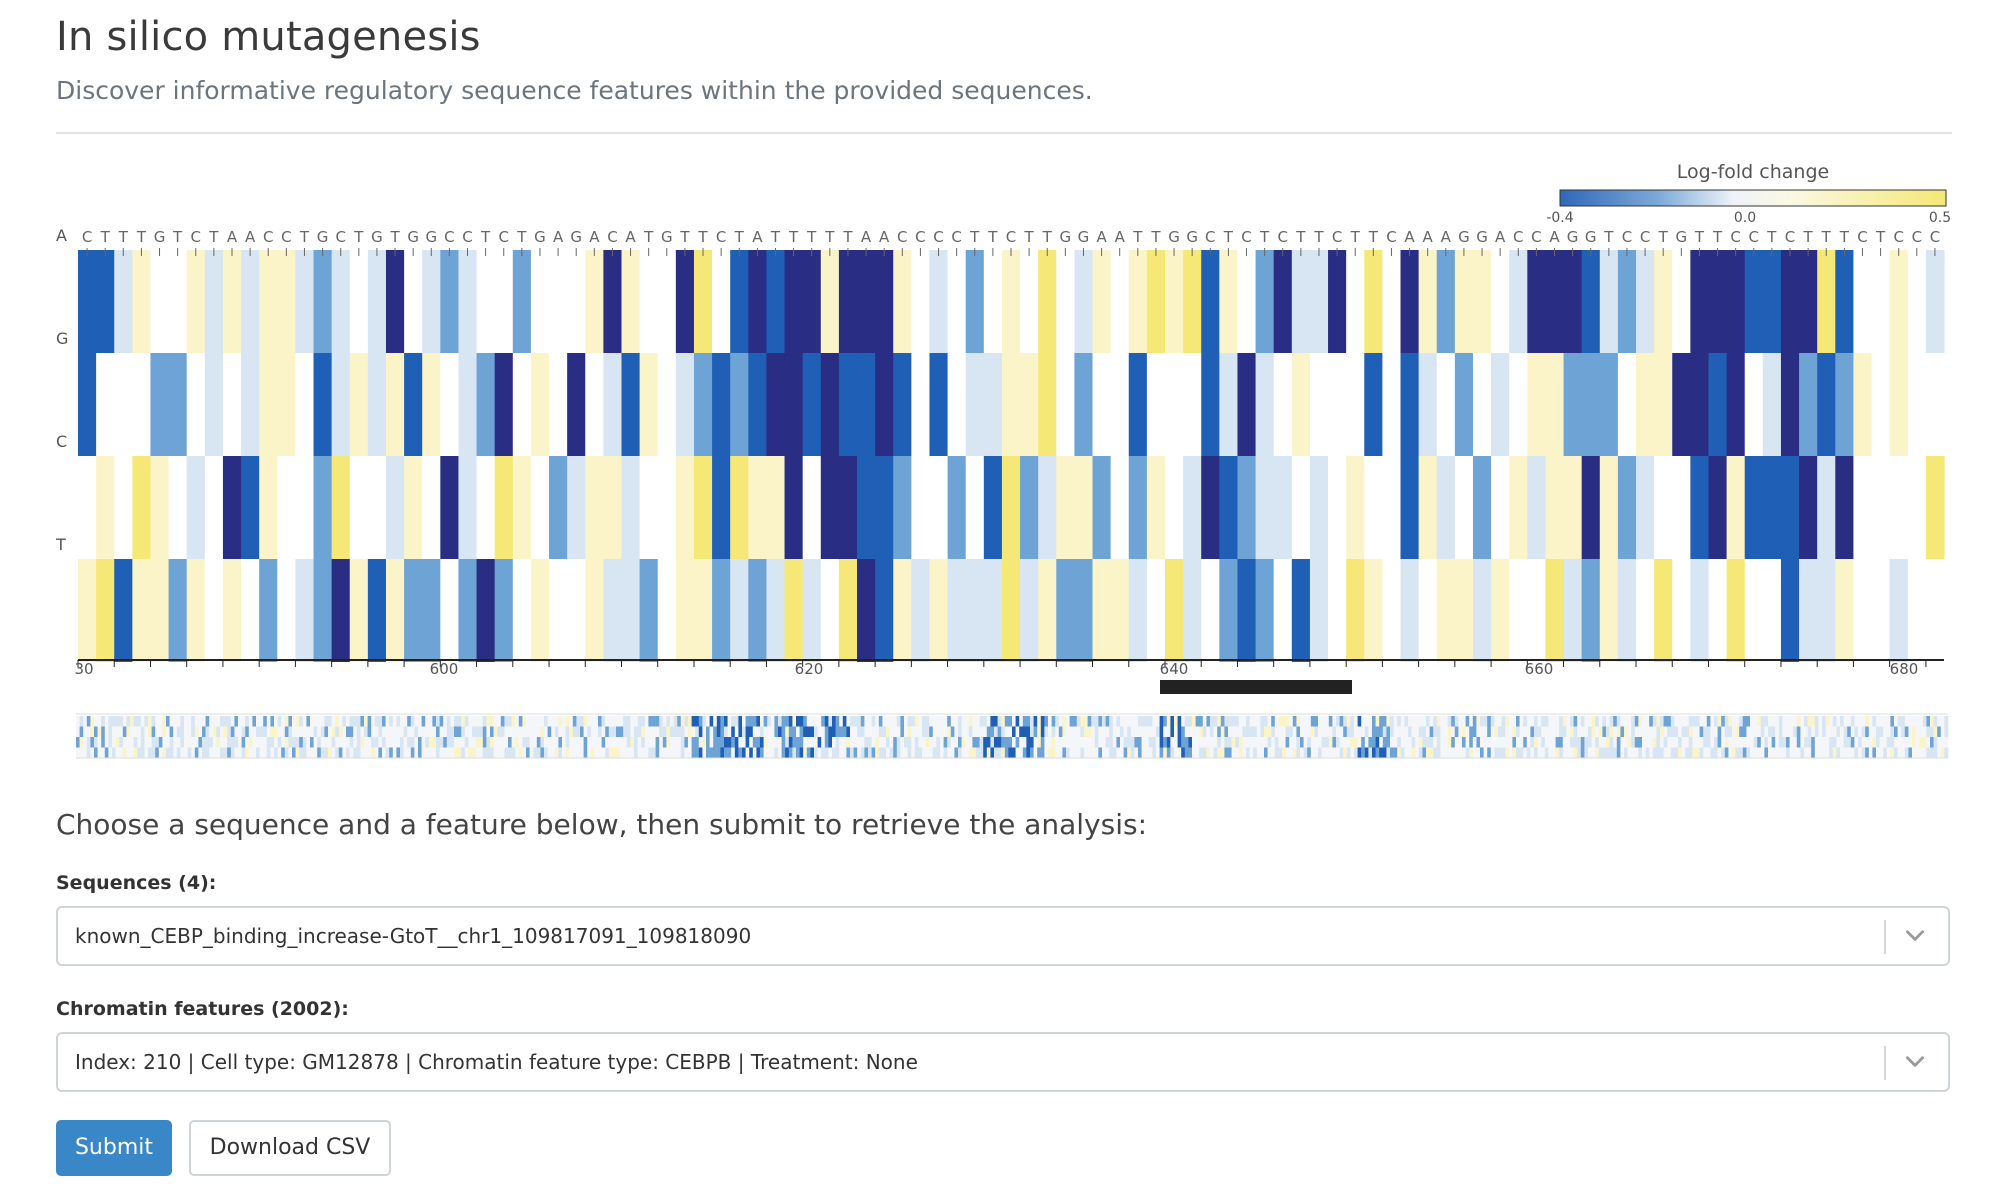  What do you see at coordinates (290, 1148) in the screenshot?
I see `download-csv-button: Download CSV` at bounding box center [290, 1148].